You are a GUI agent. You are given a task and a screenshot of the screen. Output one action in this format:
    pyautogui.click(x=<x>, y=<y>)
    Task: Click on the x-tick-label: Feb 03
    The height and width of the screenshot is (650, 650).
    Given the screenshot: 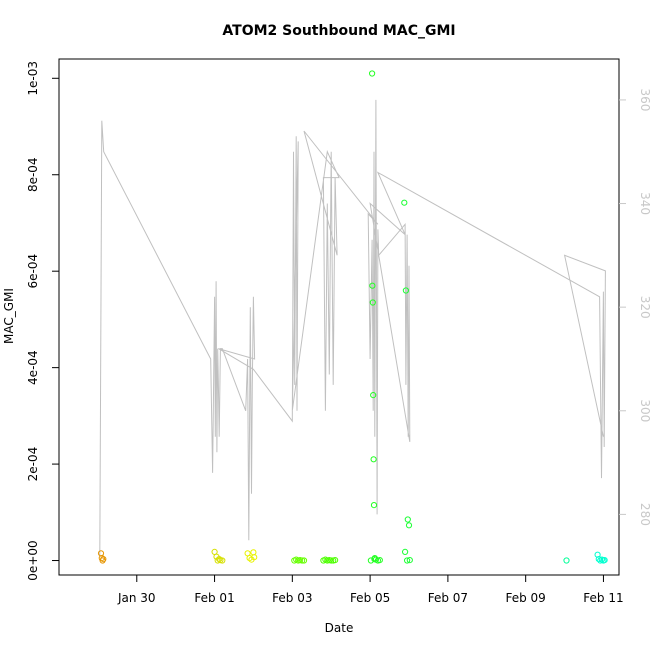 What is the action you would take?
    pyautogui.click(x=292, y=598)
    